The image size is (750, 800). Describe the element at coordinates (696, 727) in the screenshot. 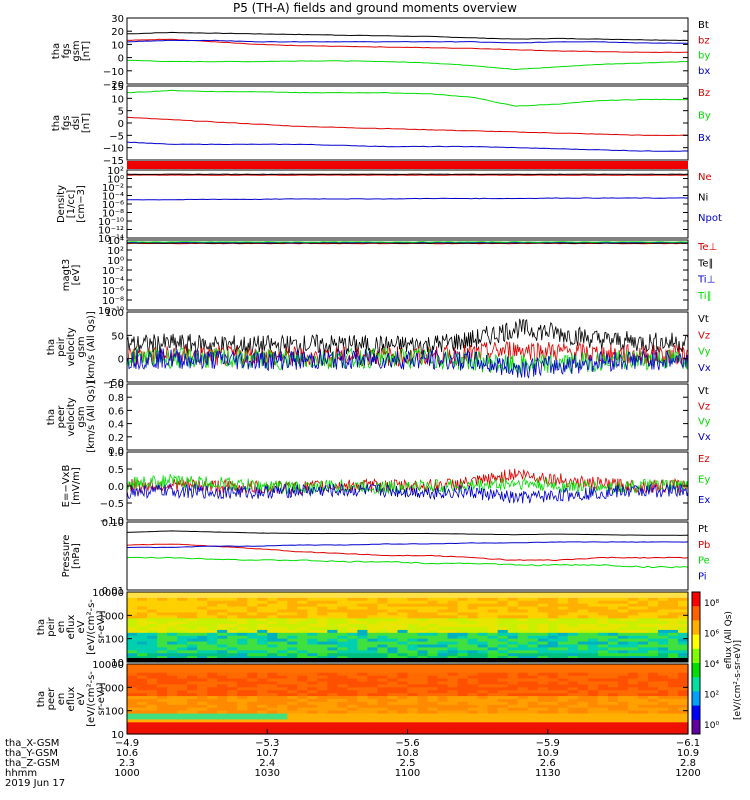

I see `colorbar-segment` at that location.